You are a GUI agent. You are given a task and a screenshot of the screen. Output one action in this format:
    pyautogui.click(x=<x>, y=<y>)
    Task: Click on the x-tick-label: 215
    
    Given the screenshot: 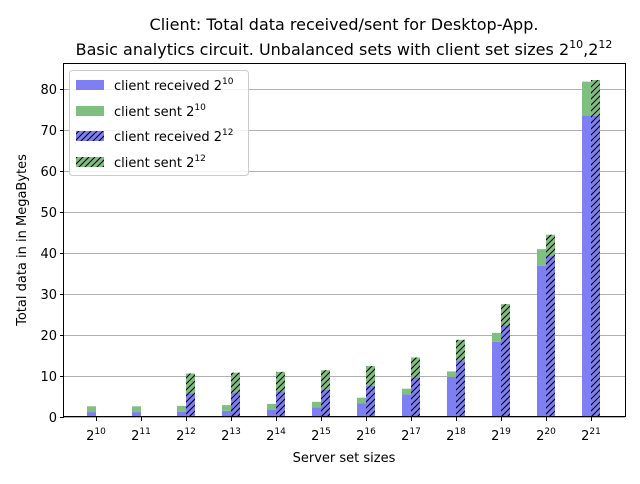 What is the action you would take?
    pyautogui.click(x=321, y=435)
    